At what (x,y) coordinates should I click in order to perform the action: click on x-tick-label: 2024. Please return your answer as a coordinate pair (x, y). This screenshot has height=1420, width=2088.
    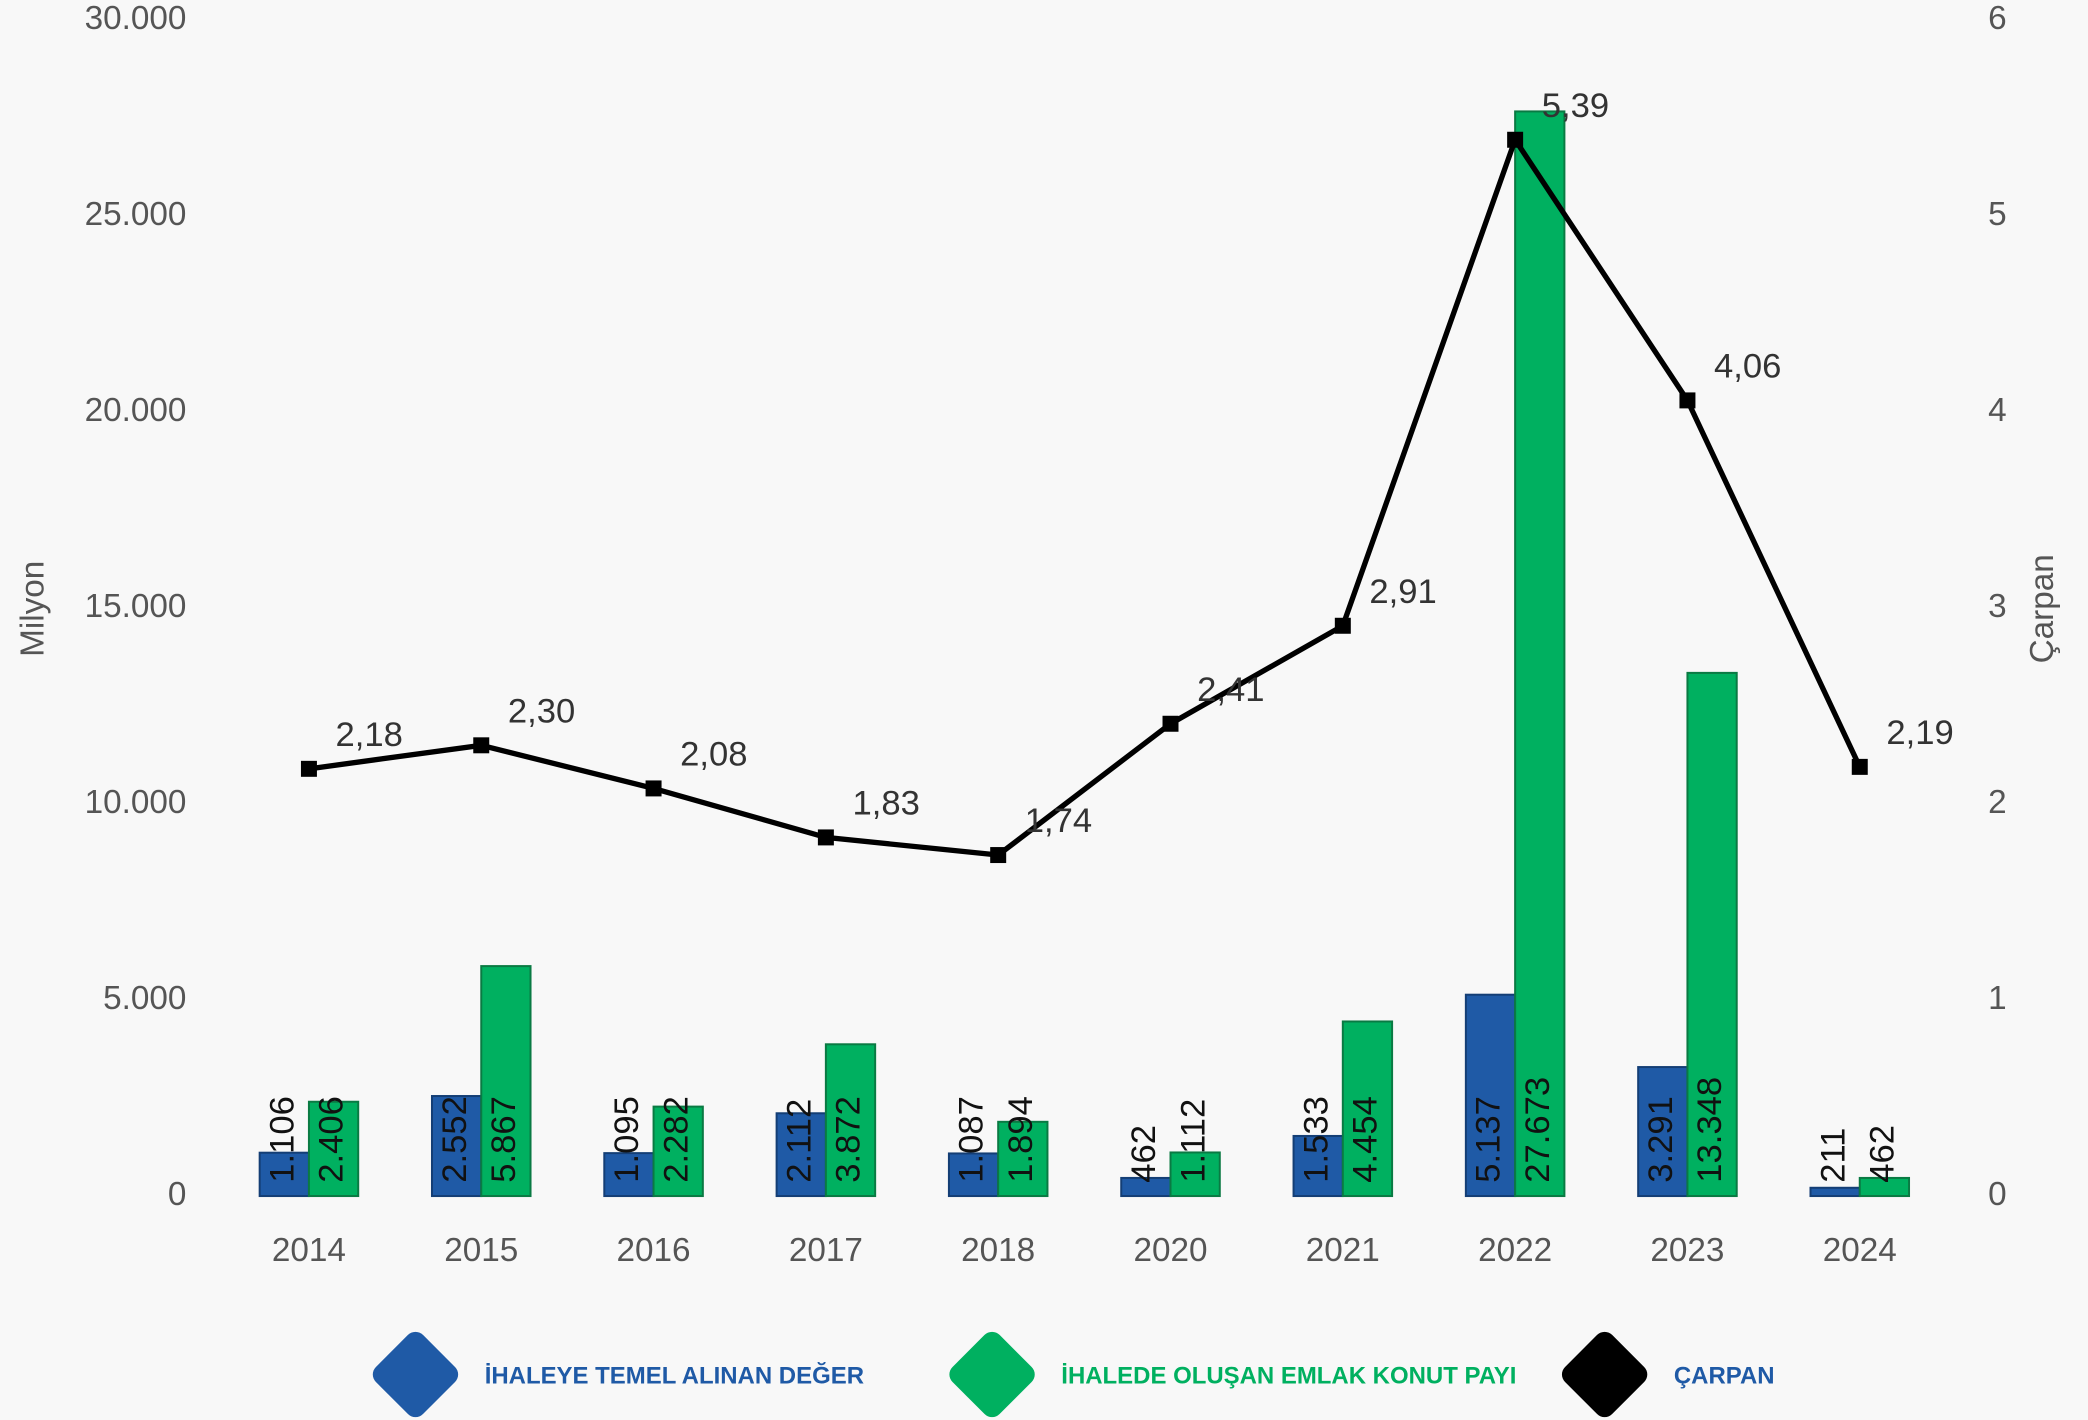
    Looking at the image, I should click on (1860, 1250).